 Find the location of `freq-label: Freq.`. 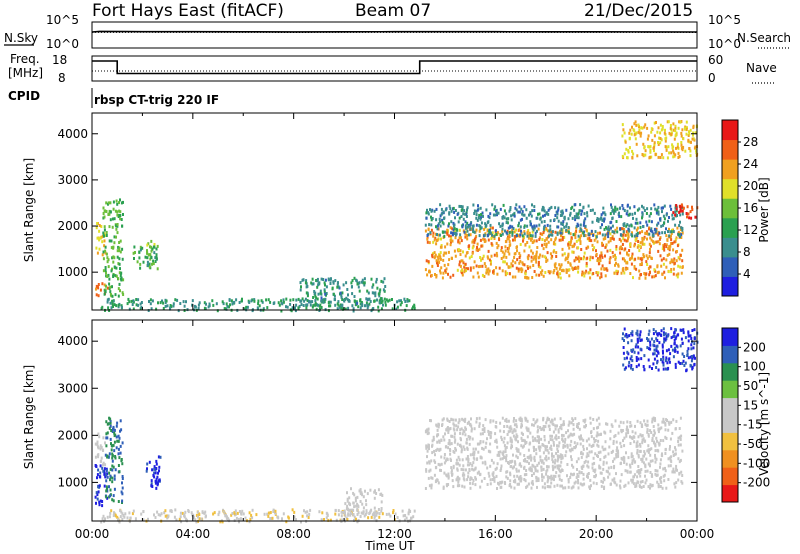

freq-label: Freq. is located at coordinates (25, 59).